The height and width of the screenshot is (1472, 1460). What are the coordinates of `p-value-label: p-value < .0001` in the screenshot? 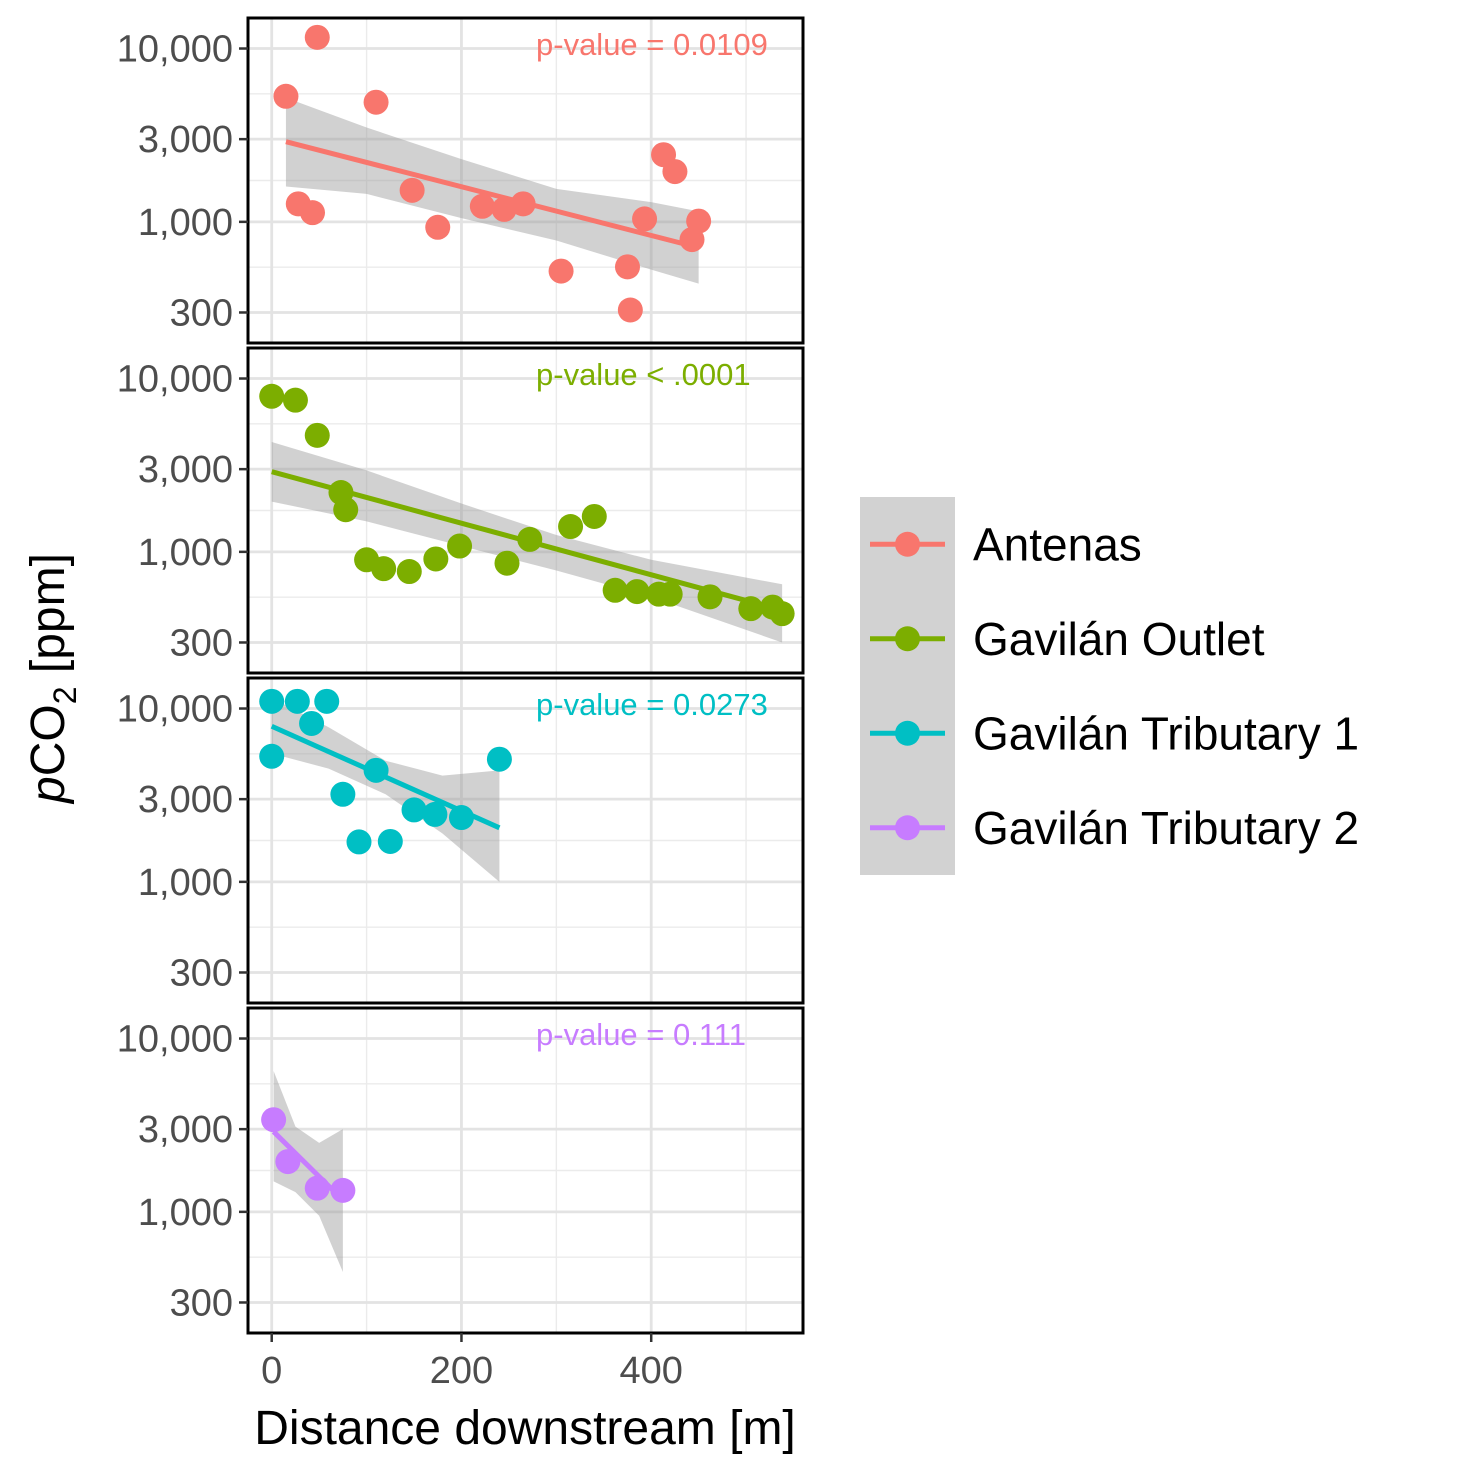 It's located at (643, 374).